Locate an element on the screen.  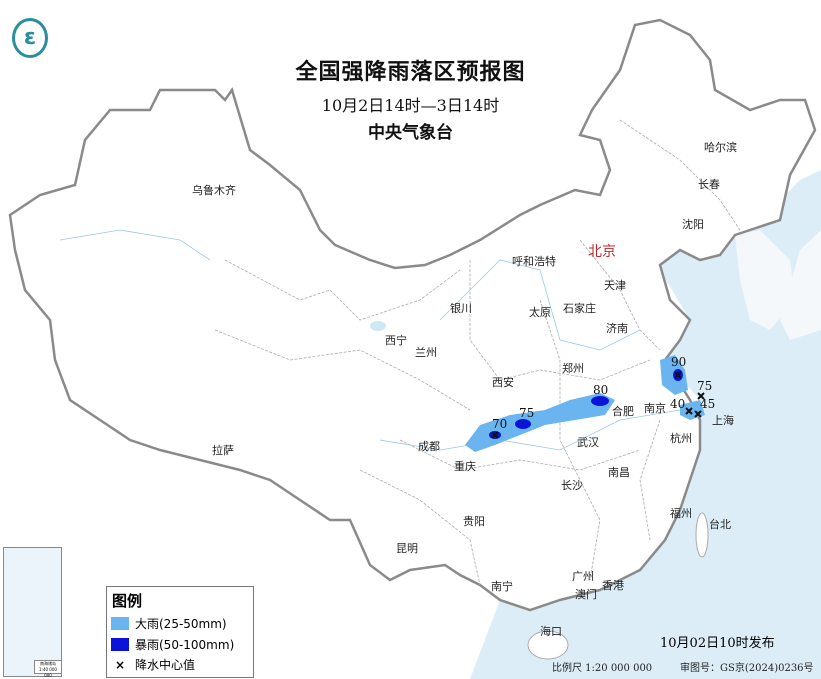
legend-title: 图例 is located at coordinates (127, 601).